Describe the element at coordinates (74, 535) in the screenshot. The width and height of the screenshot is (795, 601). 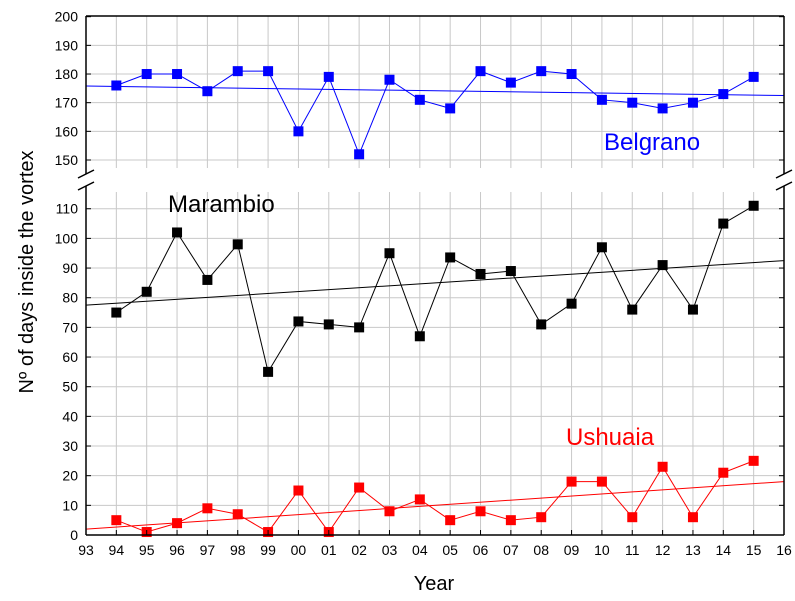
I see `y-tick-label: 0` at that location.